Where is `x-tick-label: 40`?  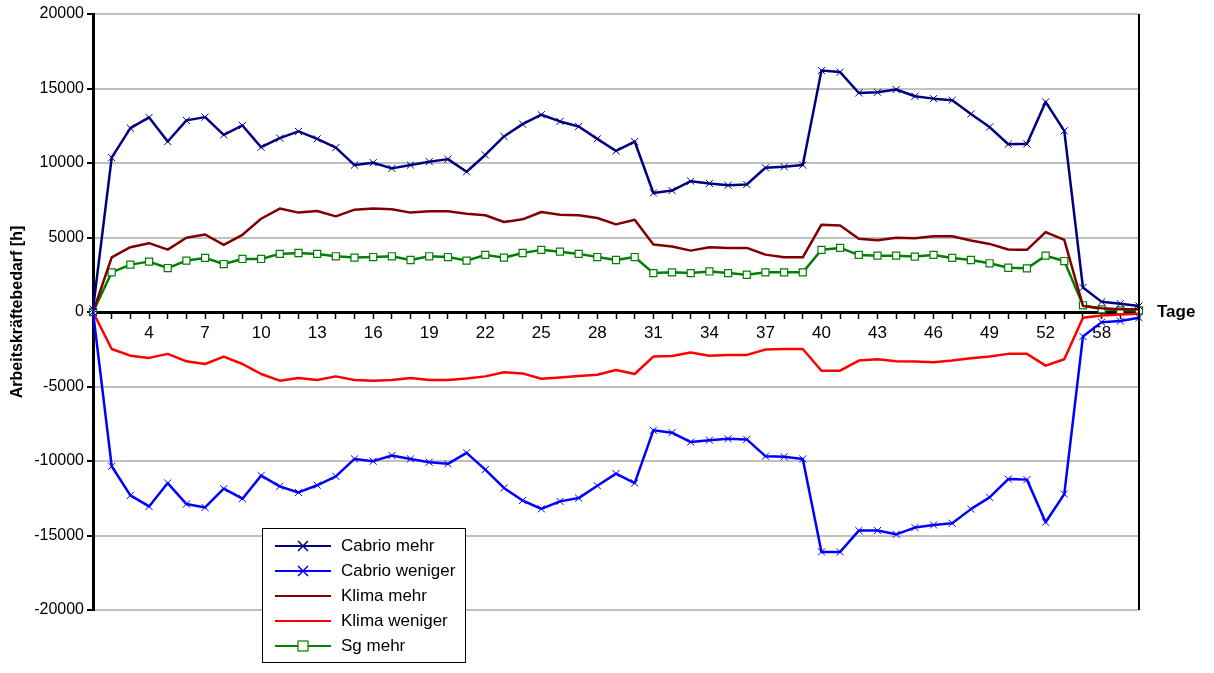
x-tick-label: 40 is located at coordinates (821, 332).